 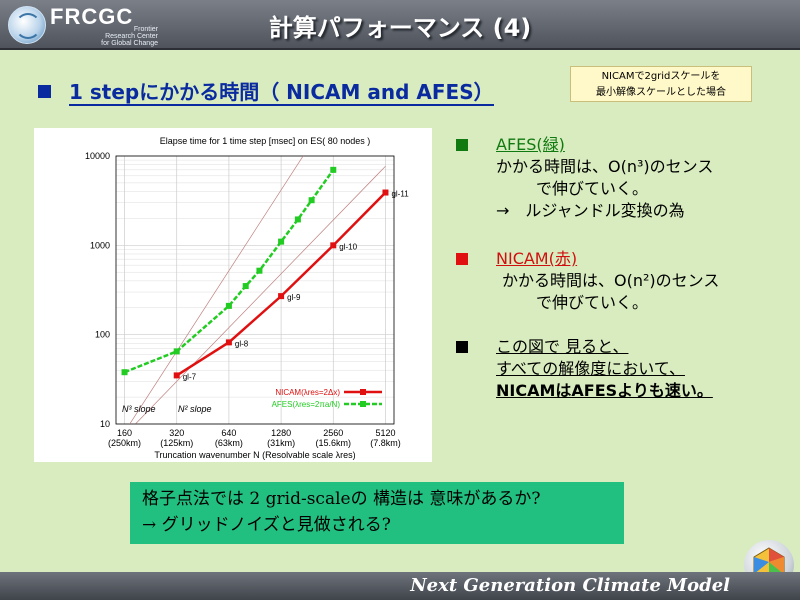 I want to click on red-square-icon, so click(x=462, y=259).